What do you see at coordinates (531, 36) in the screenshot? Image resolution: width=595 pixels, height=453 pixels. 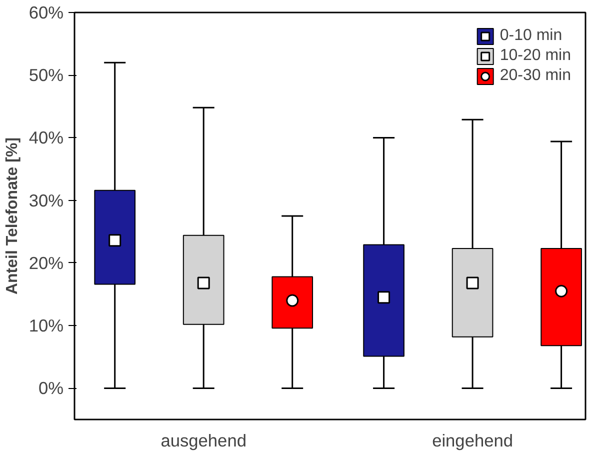 I see `legend-label: 0-10 min` at bounding box center [531, 36].